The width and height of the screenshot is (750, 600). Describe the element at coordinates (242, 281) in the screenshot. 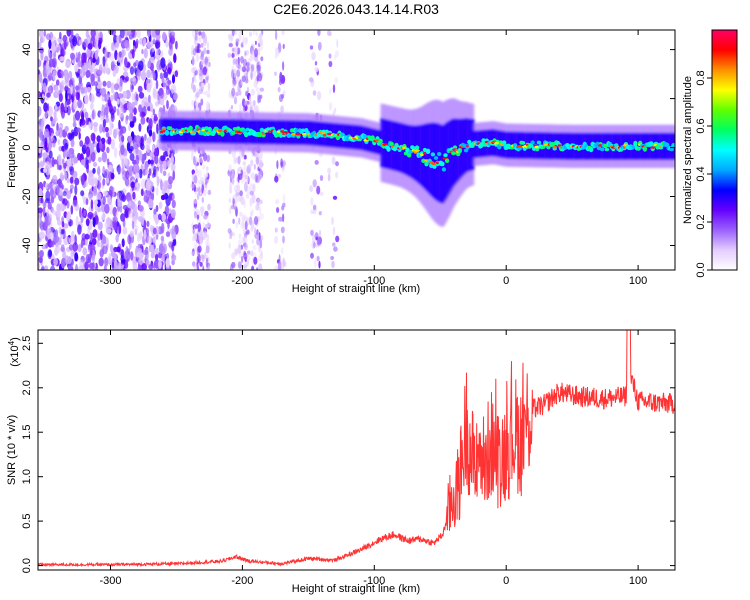

I see `x-tick-label: -200` at that location.